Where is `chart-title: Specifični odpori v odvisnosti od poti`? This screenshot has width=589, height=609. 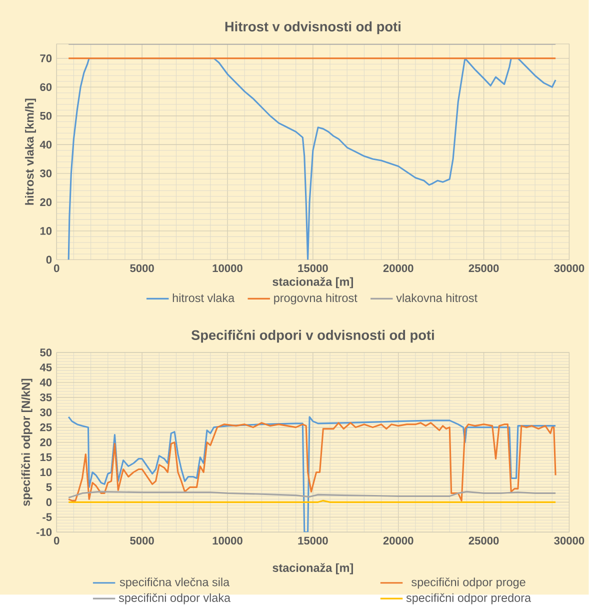
chart-title: Specifični odpori v odvisnosti od poti is located at coordinates (312, 336).